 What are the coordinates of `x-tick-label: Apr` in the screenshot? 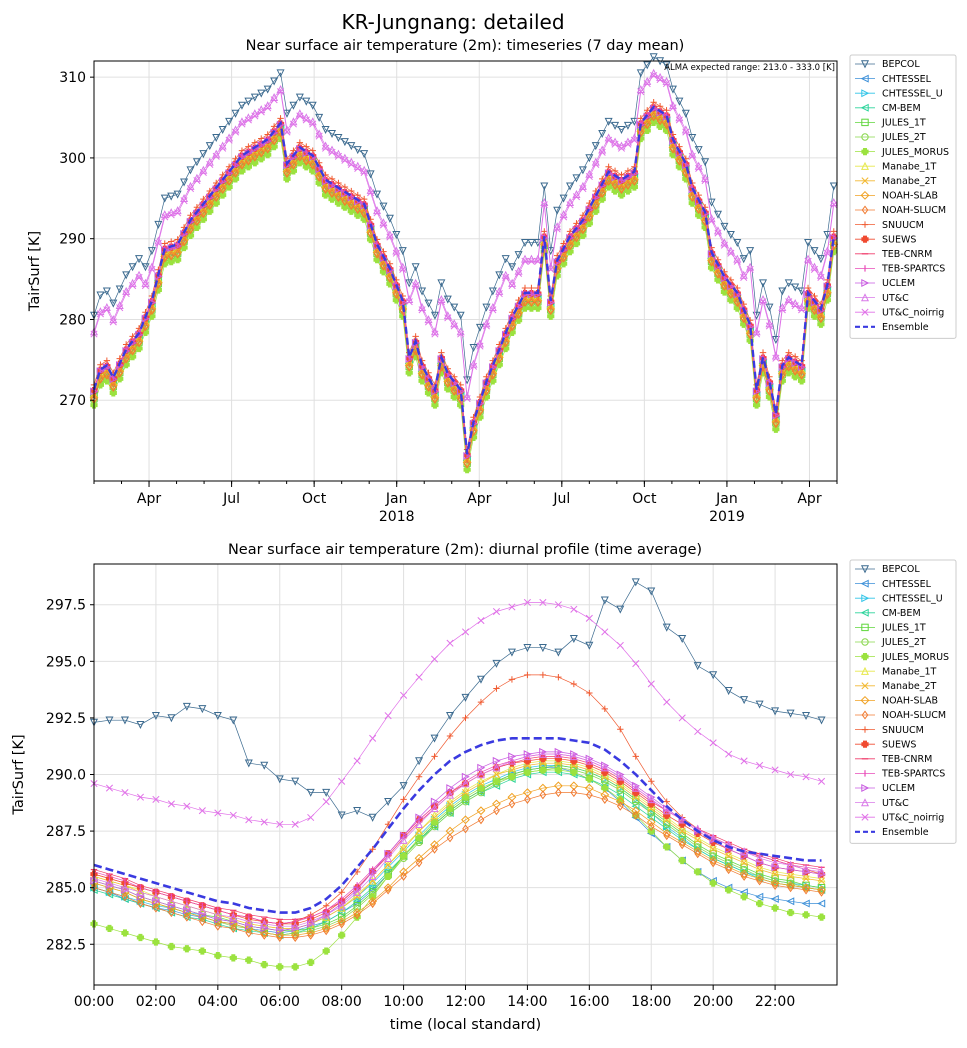 It's located at (479, 499).